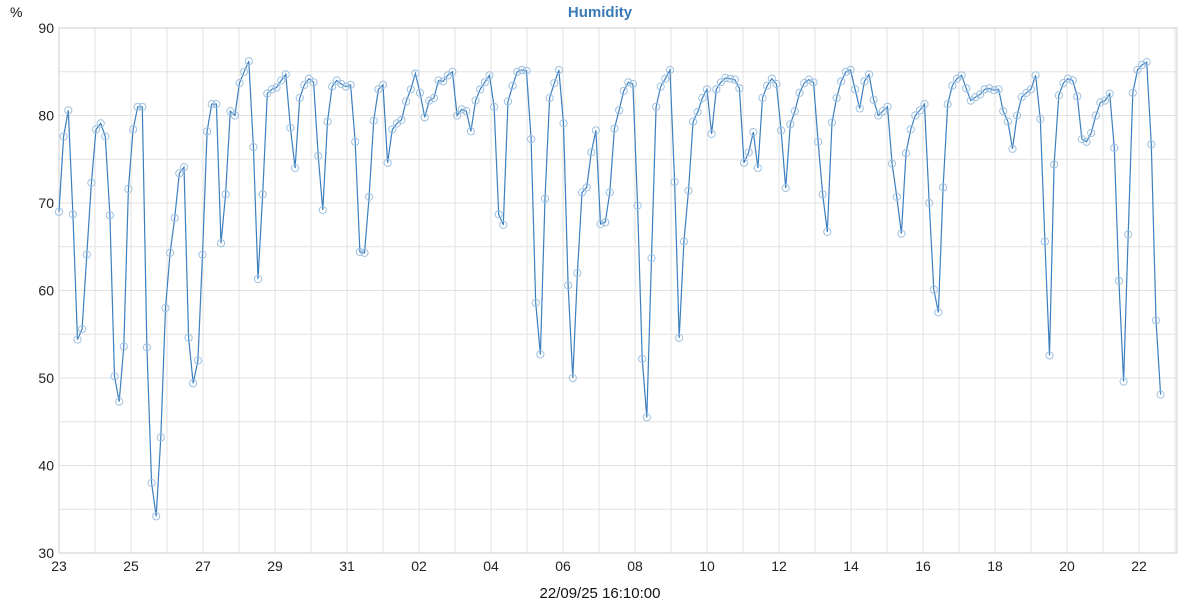 The width and height of the screenshot is (1200, 600). I want to click on x-tick-label: 12, so click(779, 566).